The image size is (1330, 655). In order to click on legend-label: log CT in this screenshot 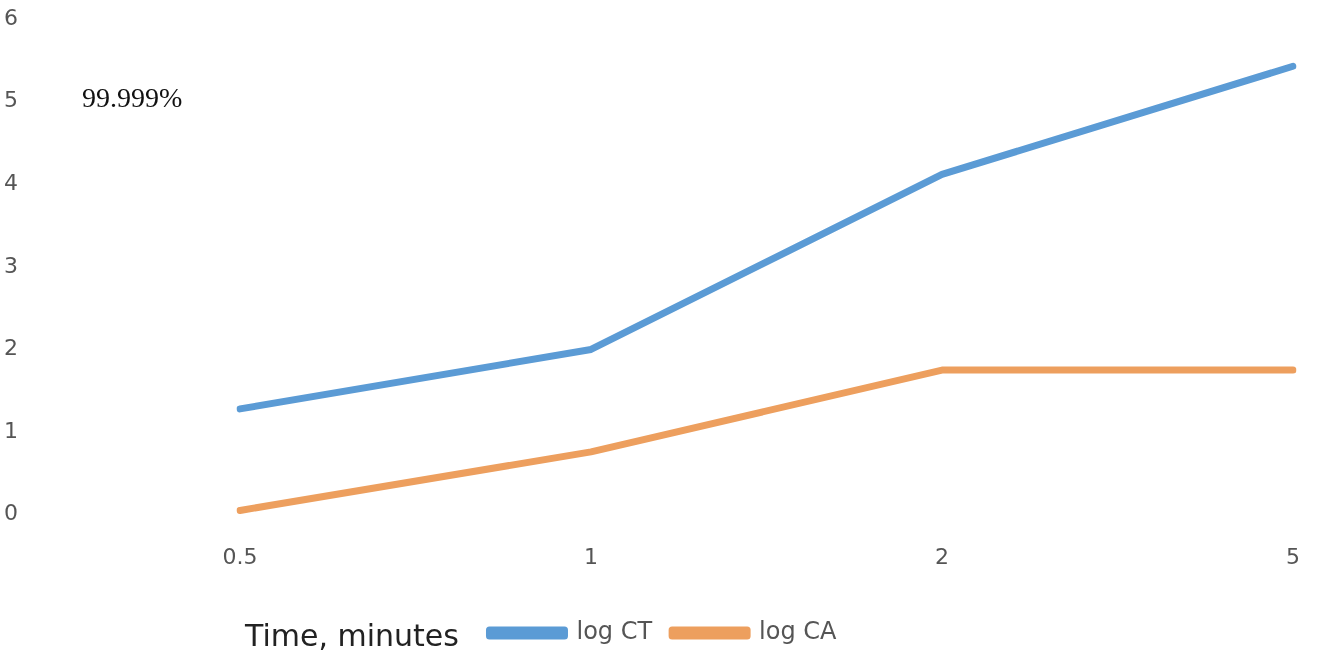, I will do `click(614, 631)`.